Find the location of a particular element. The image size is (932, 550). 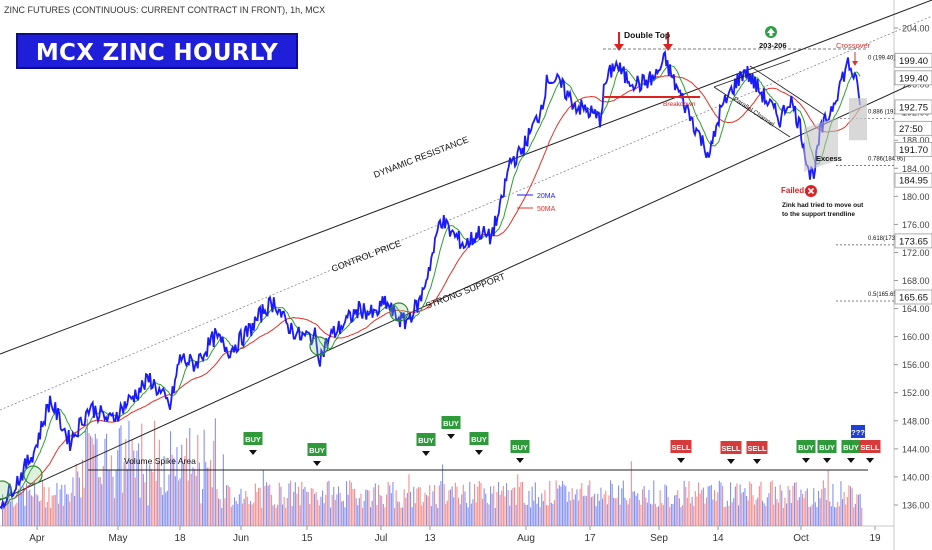

price-label-text: 199.40 is located at coordinates (913, 78).